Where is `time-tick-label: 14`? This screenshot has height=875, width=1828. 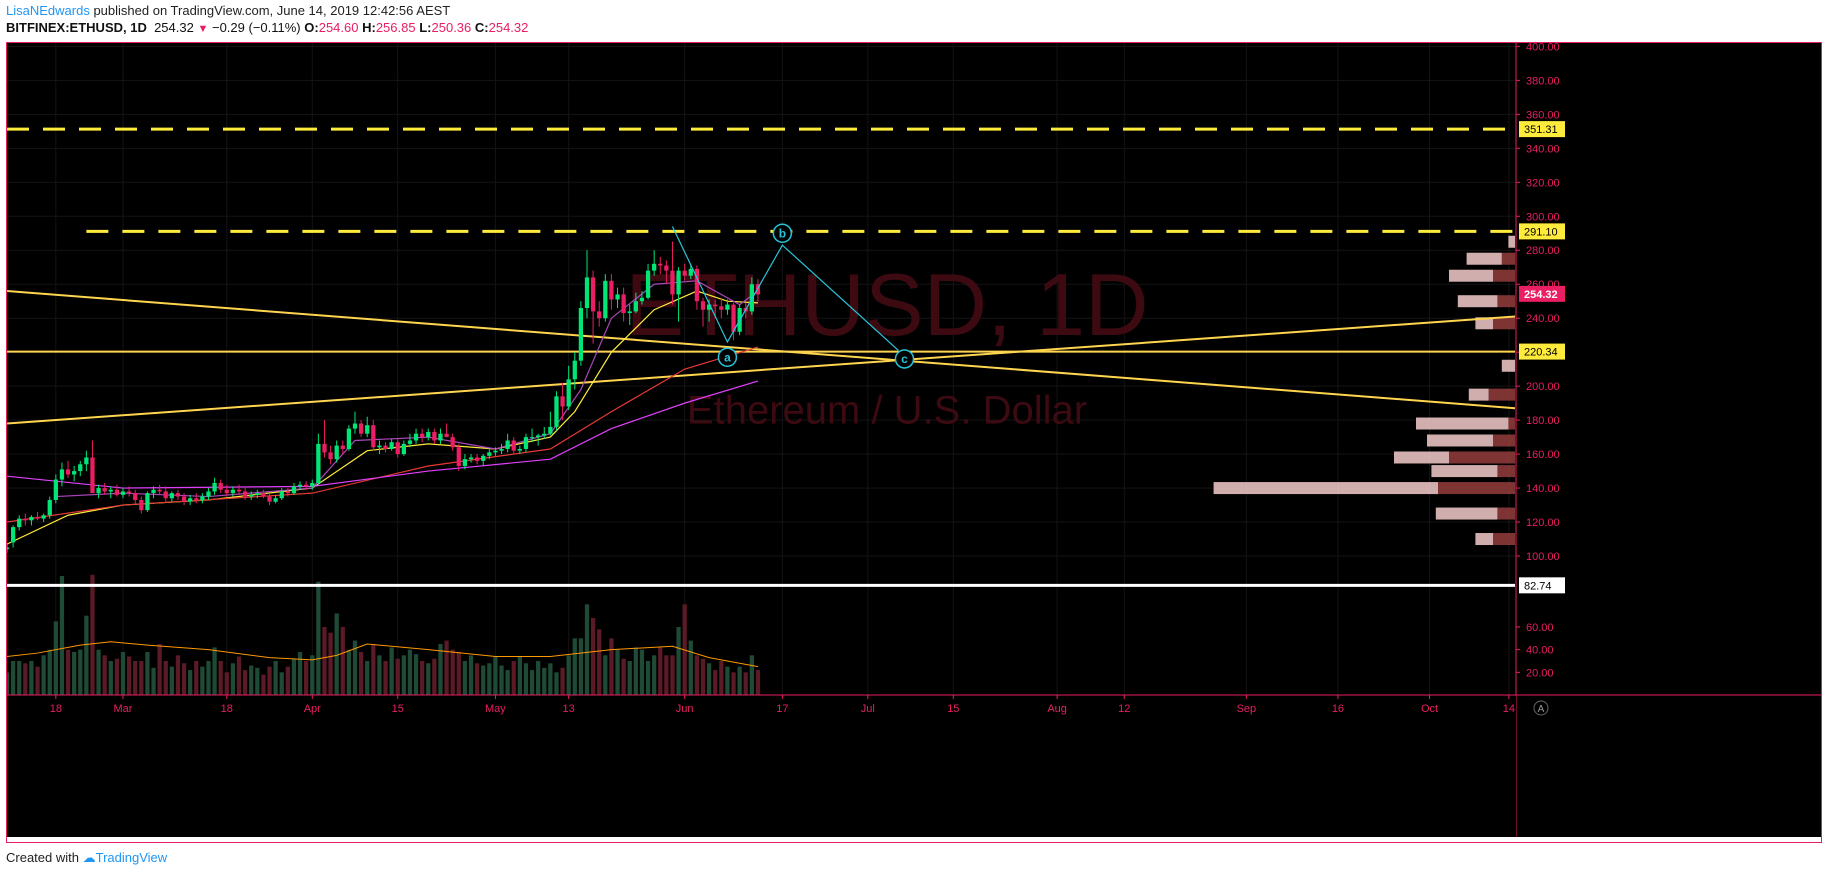 time-tick-label: 14 is located at coordinates (1509, 709).